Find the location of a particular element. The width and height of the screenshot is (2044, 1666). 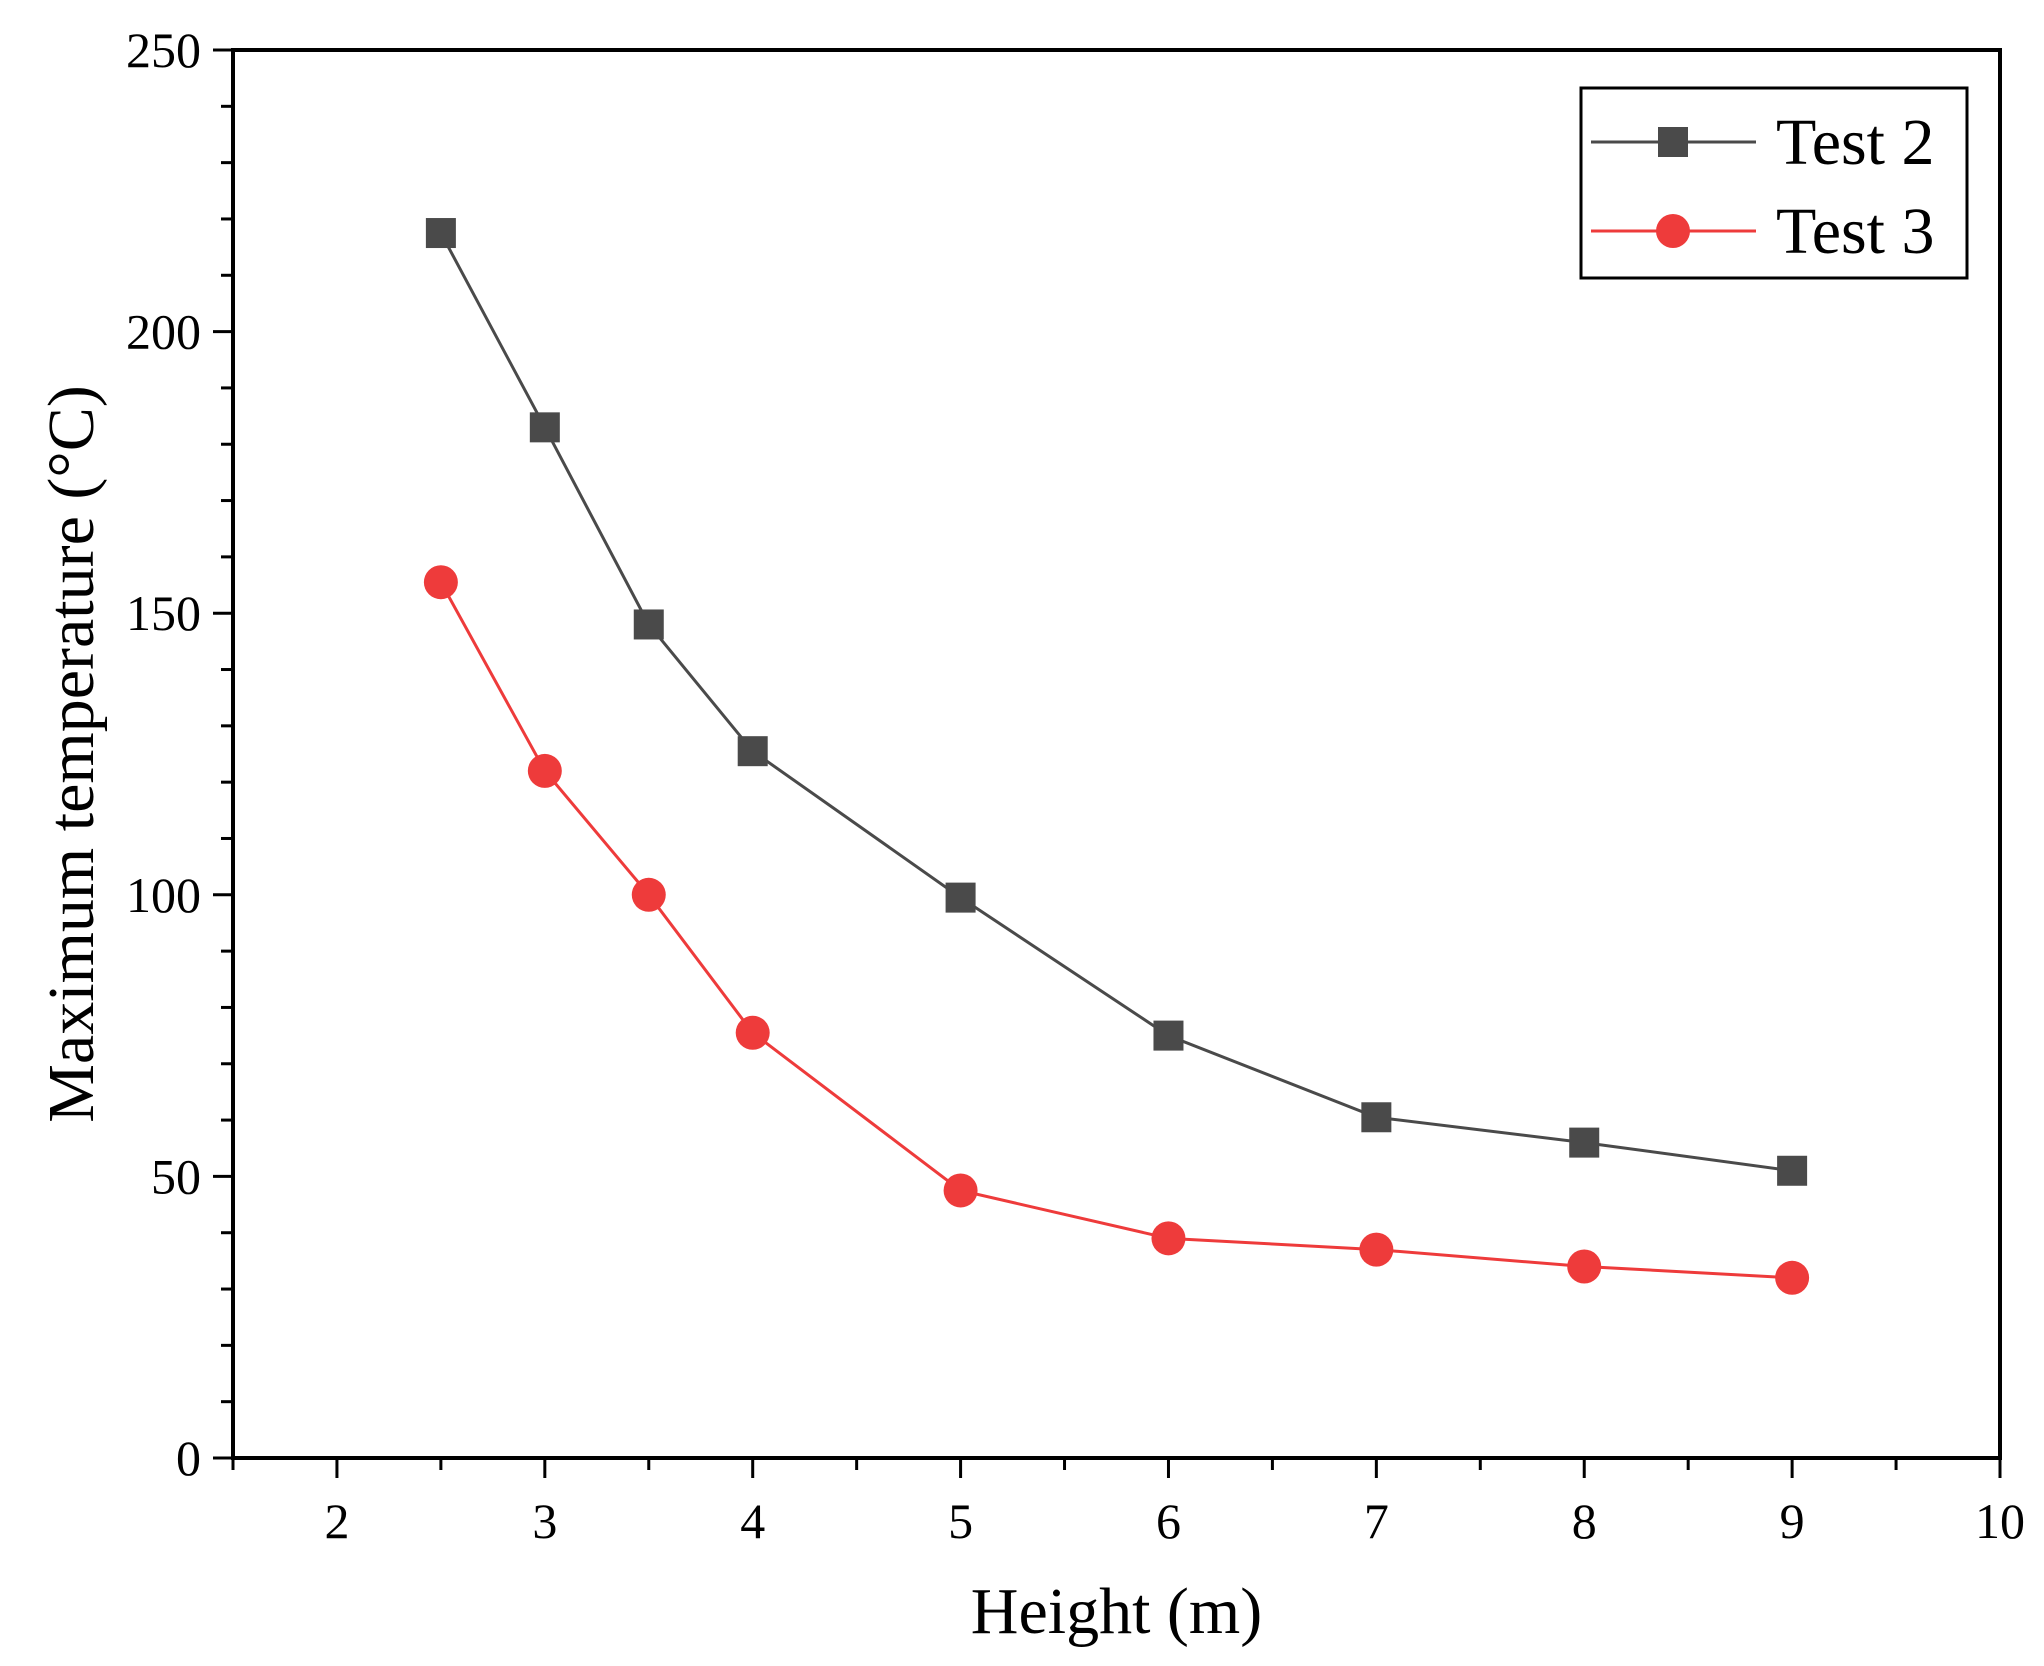

x-tick-label: 6 is located at coordinates (1168, 1521).